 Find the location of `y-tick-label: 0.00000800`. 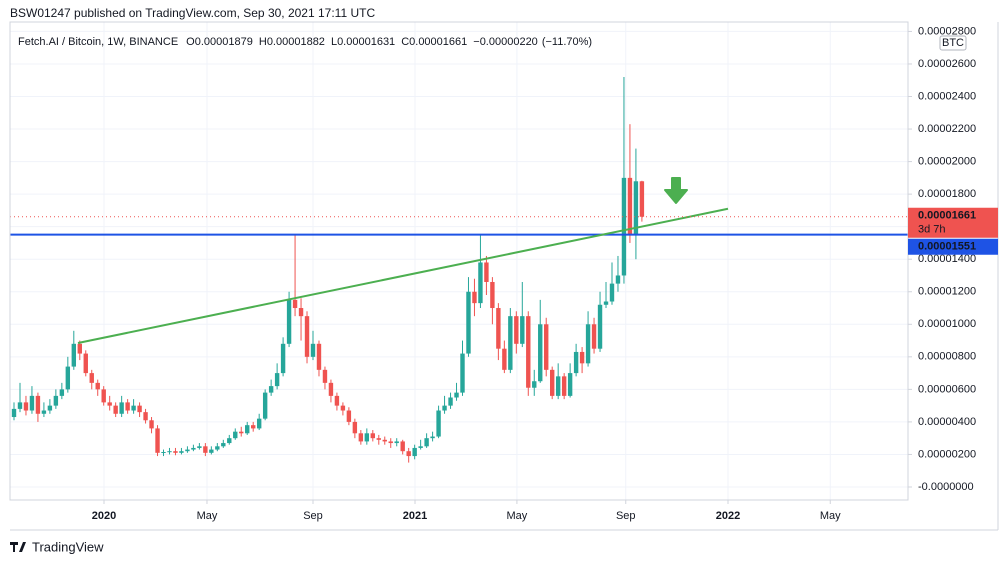

y-tick-label: 0.00000800 is located at coordinates (947, 357).